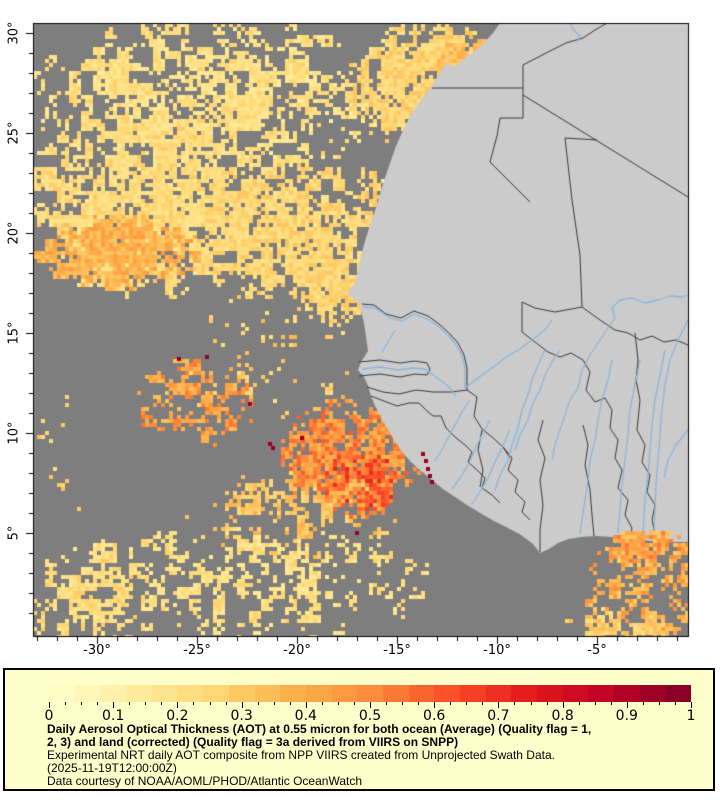 The image size is (720, 800). I want to click on colorbar-label: 0.4, so click(305, 716).